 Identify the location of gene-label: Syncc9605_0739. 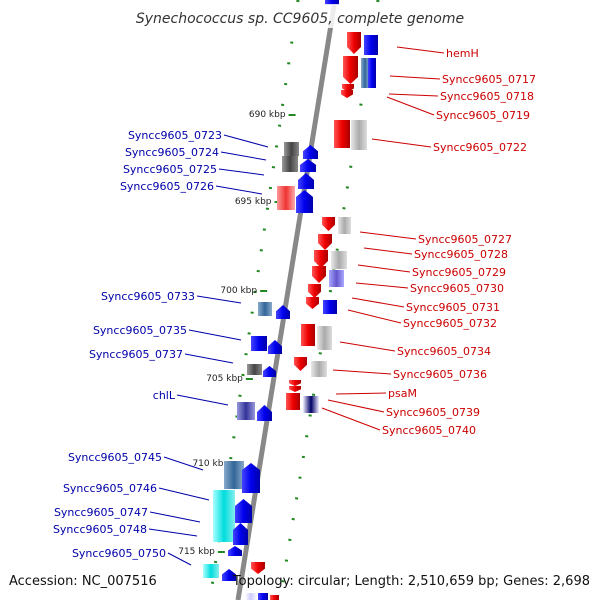
(433, 412).